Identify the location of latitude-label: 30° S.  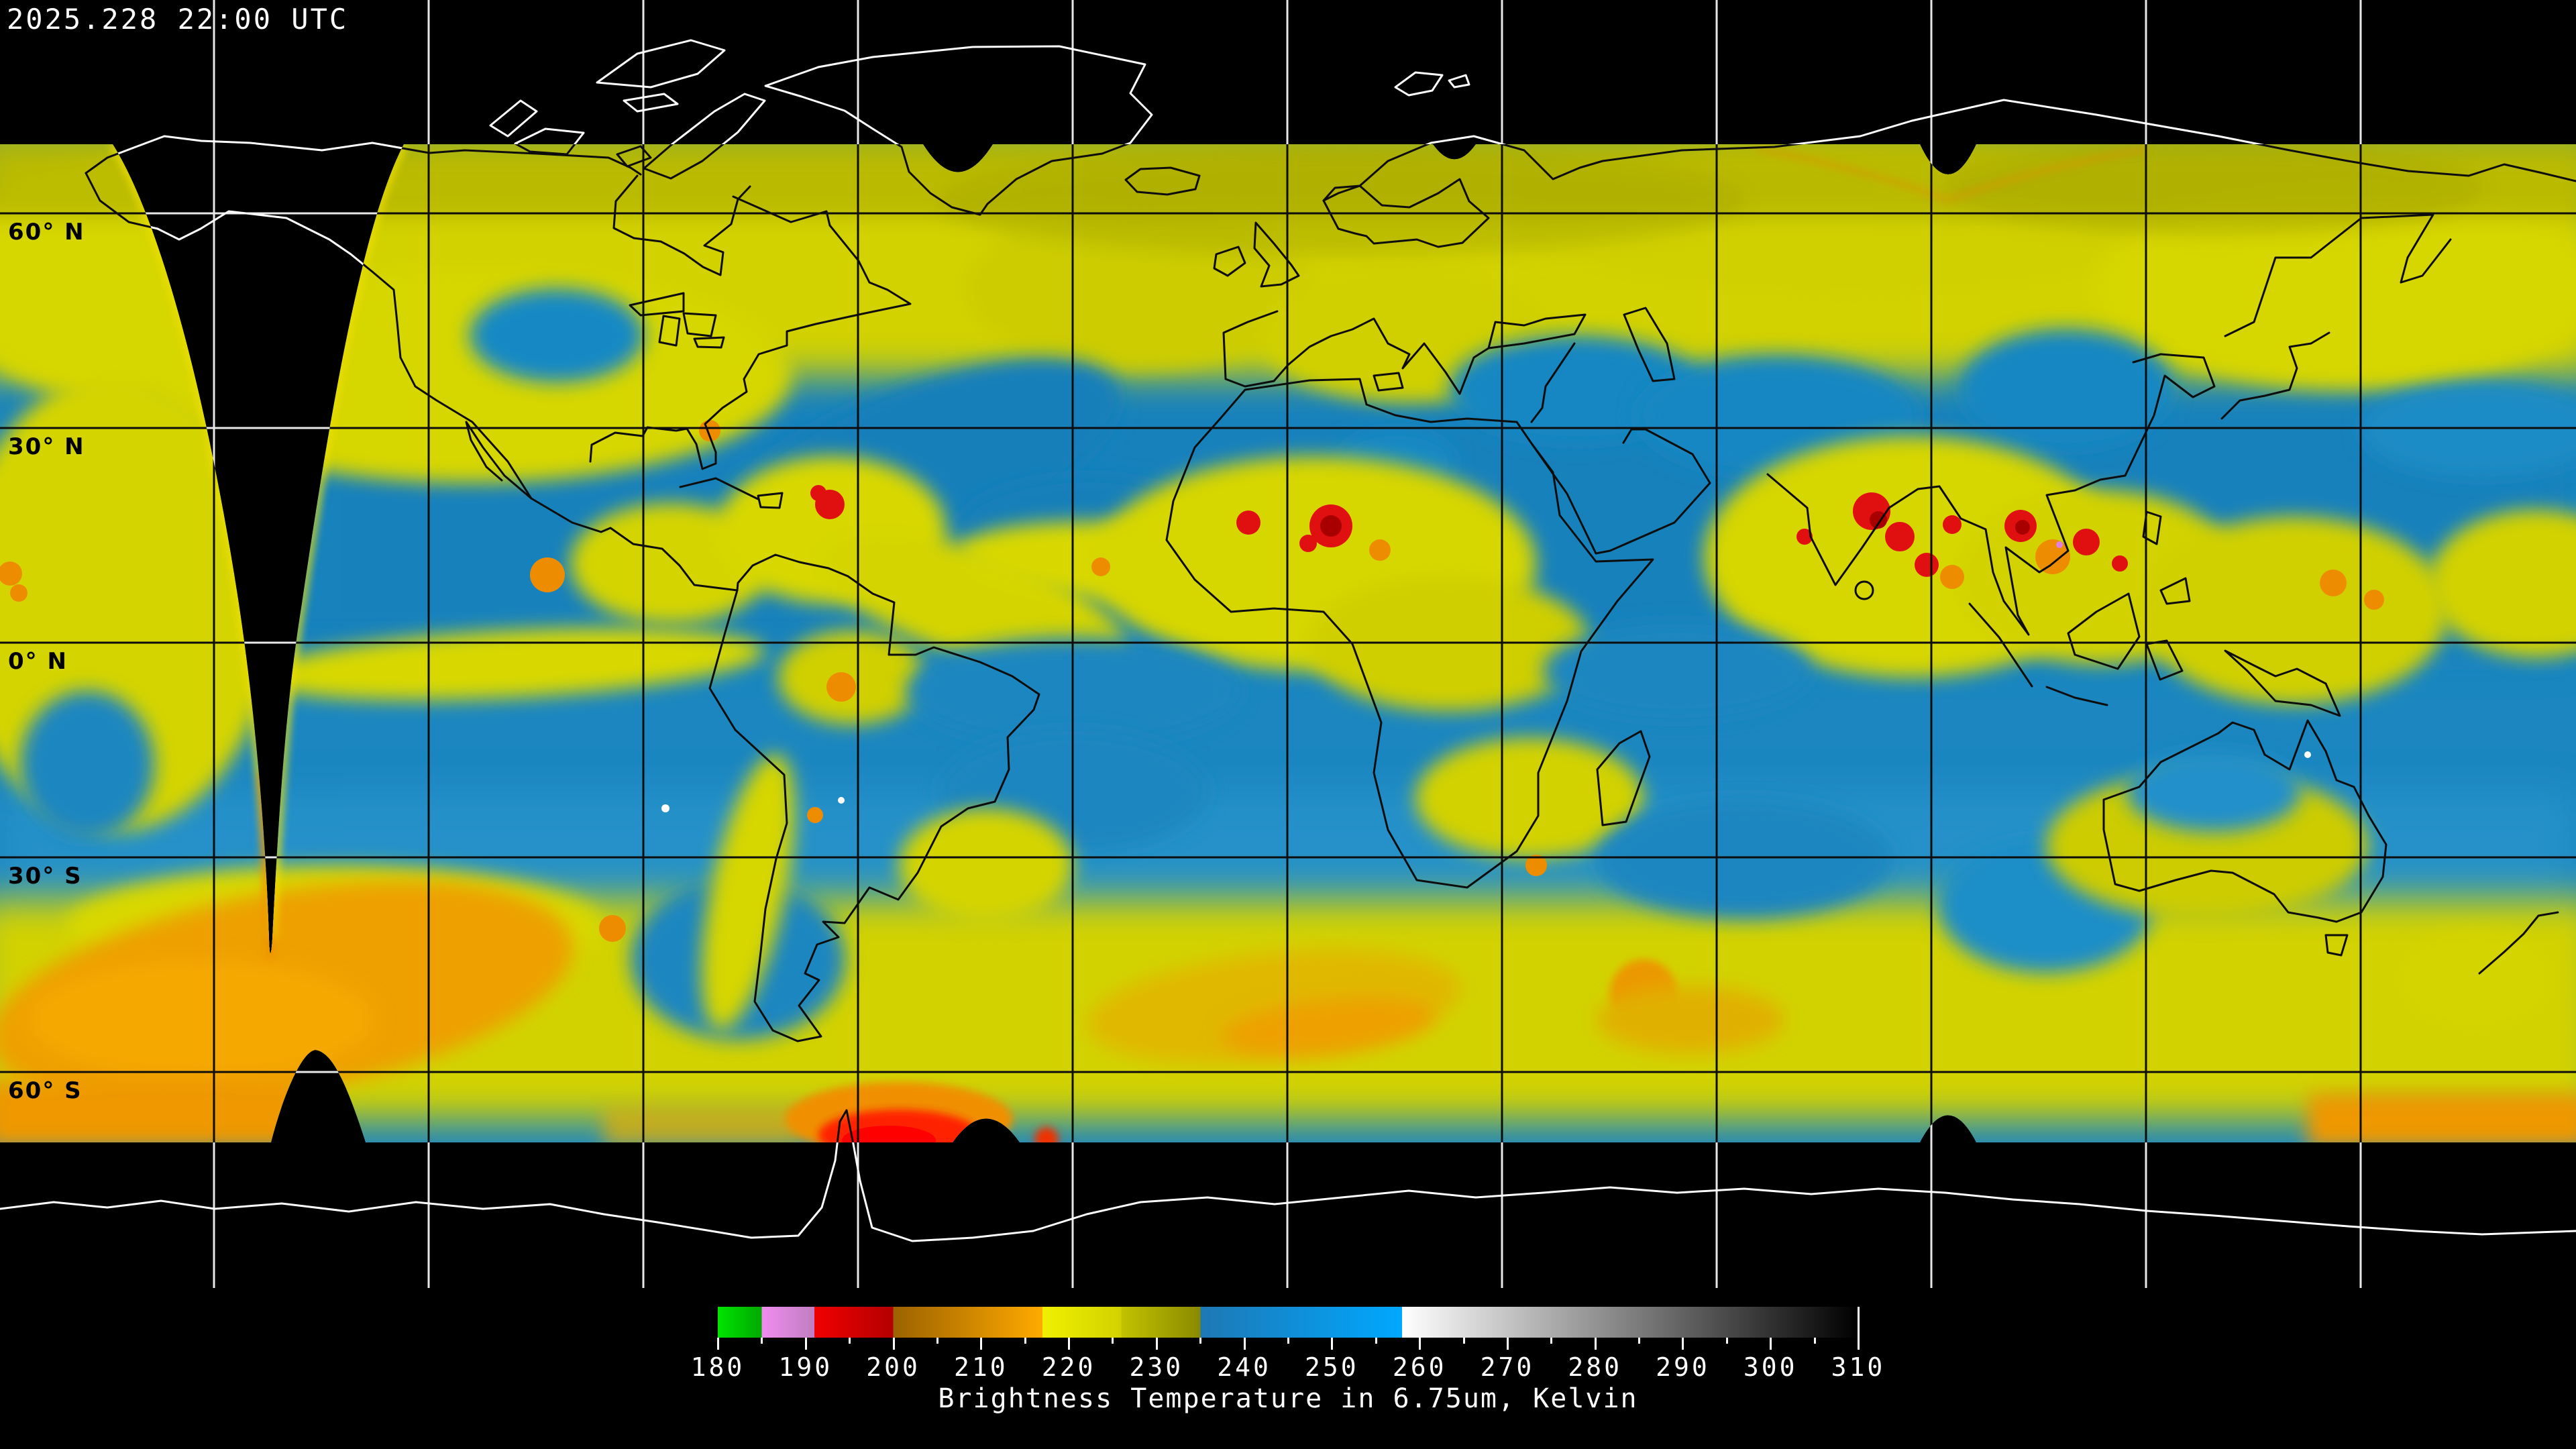
(45, 876).